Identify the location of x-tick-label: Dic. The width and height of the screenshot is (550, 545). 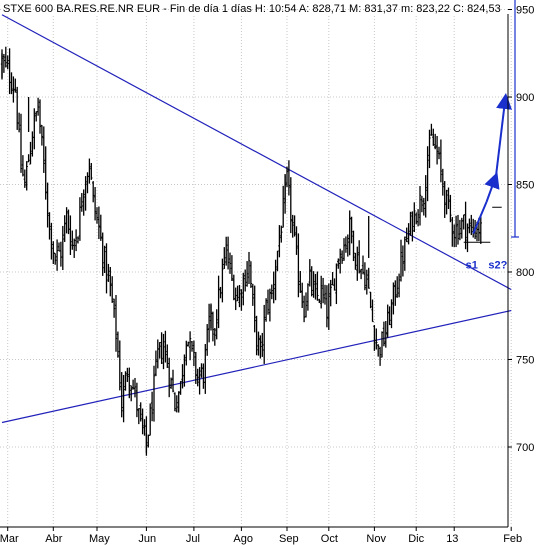
(416, 539).